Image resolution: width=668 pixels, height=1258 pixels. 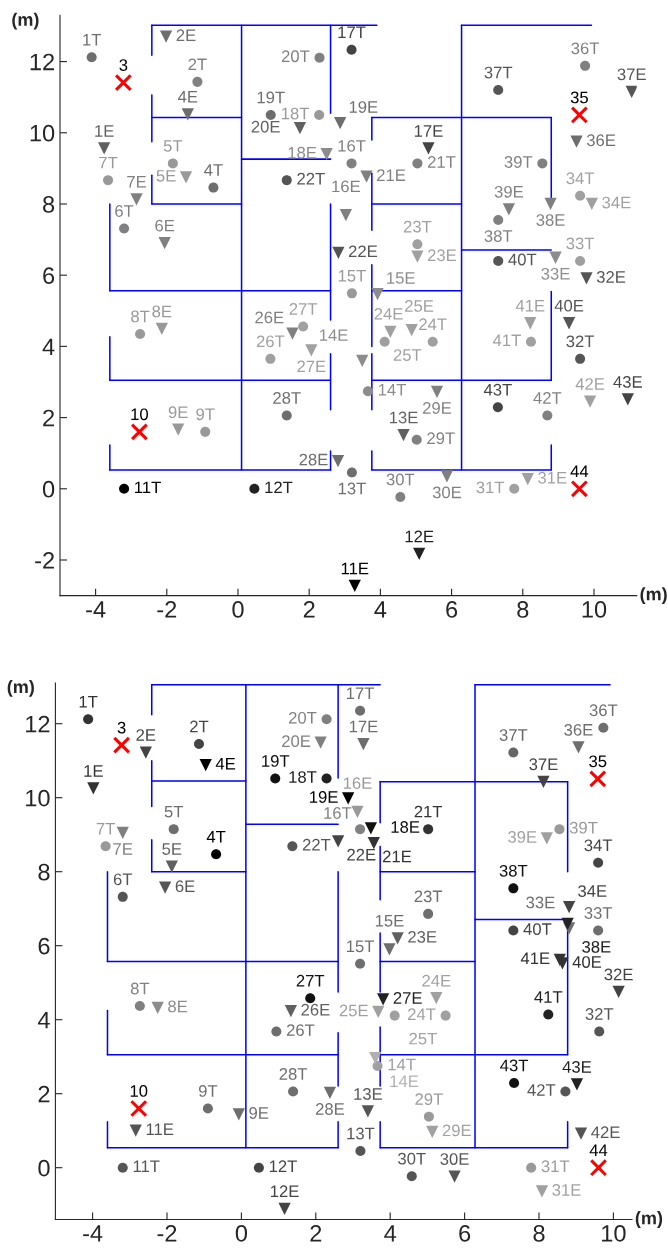 I want to click on annotation: 43T, so click(x=497, y=389).